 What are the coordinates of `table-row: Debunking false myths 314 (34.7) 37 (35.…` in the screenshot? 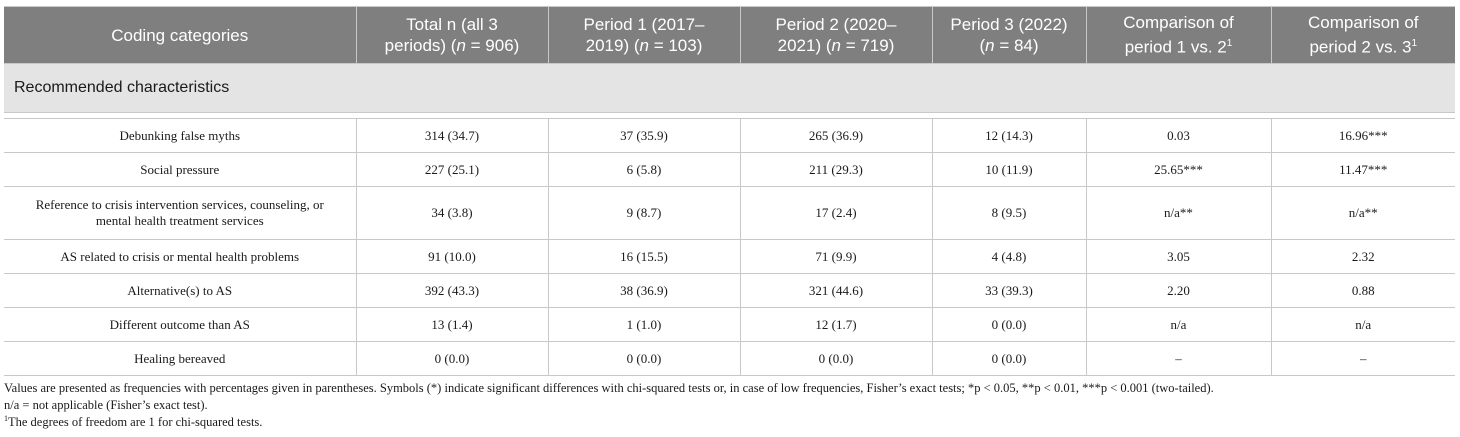 It's located at (729, 135).